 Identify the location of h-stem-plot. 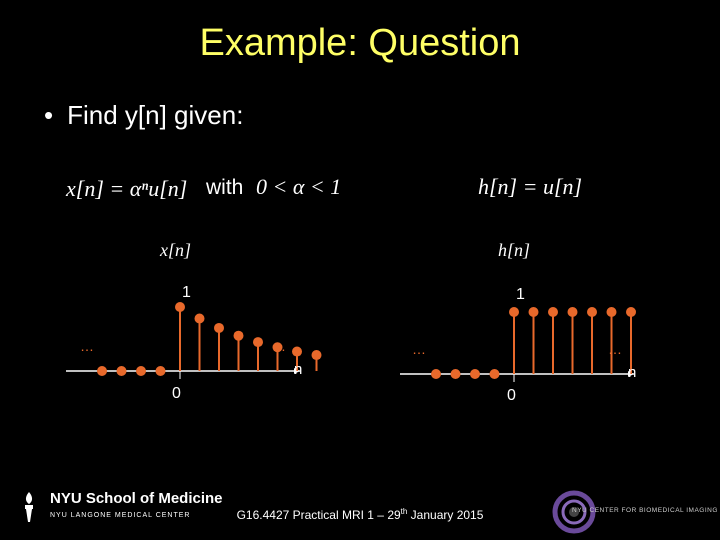
(518, 344).